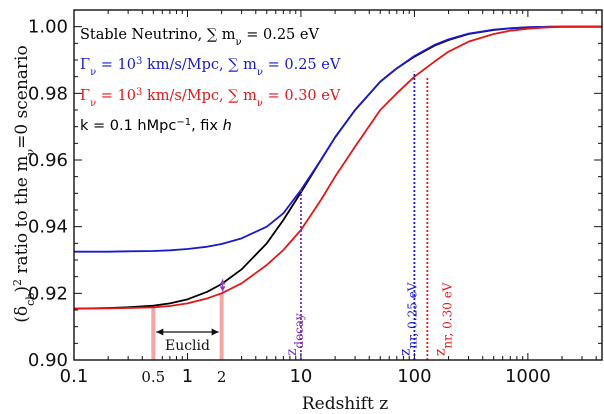 Image resolution: width=604 pixels, height=414 pixels. I want to click on y-tick-label: 0.90, so click(48, 360).